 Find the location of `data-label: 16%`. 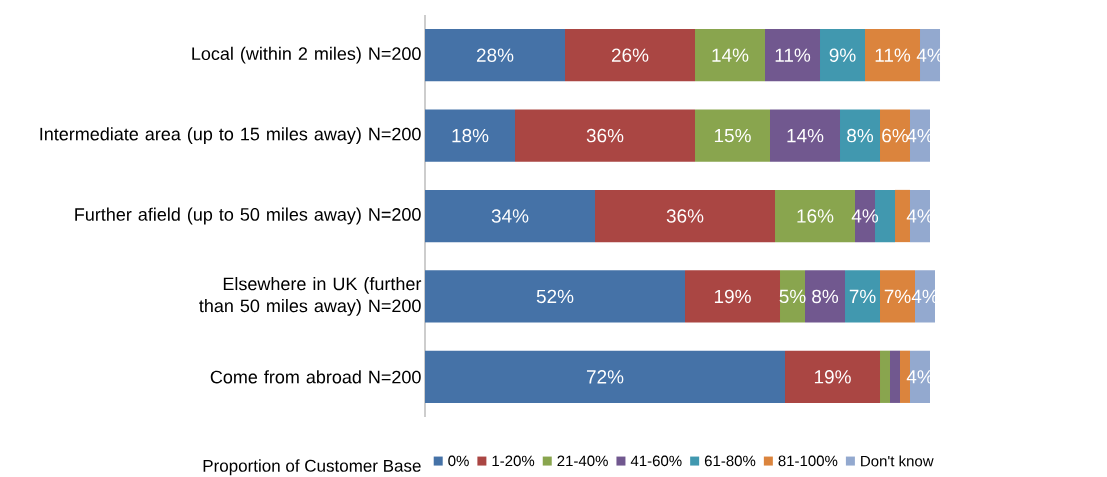

data-label: 16% is located at coordinates (815, 216).